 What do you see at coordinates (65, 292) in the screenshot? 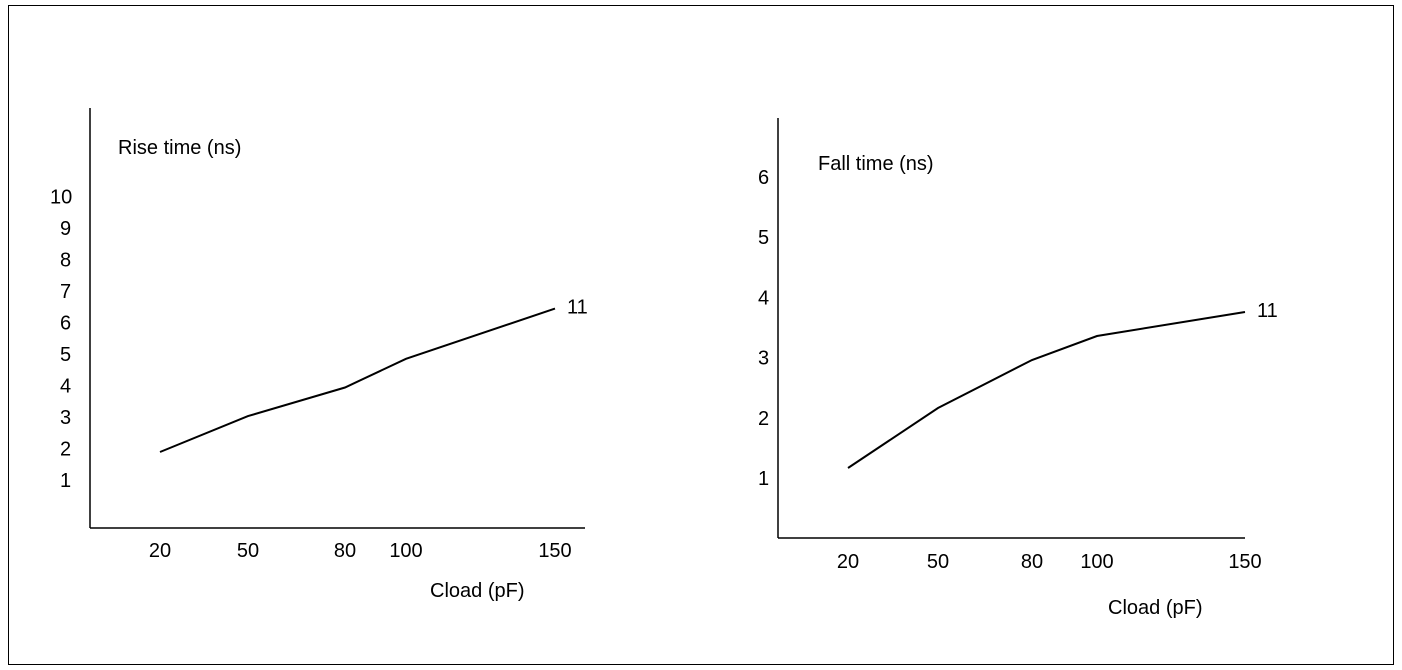
I see `y-tick-label: 7` at bounding box center [65, 292].